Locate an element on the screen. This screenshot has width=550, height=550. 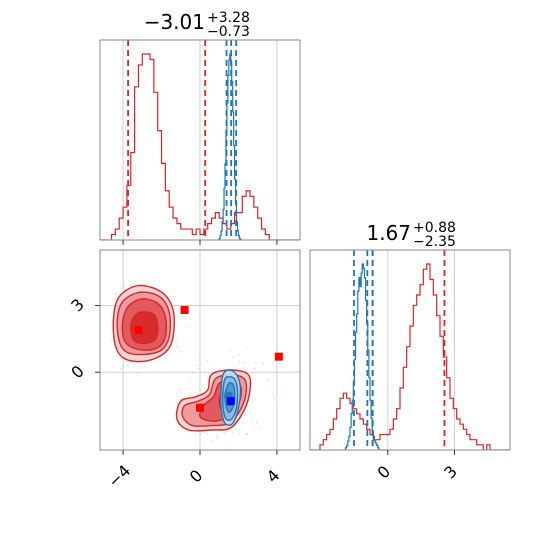
x-tick-label-param-2: 3 is located at coordinates (450, 472).